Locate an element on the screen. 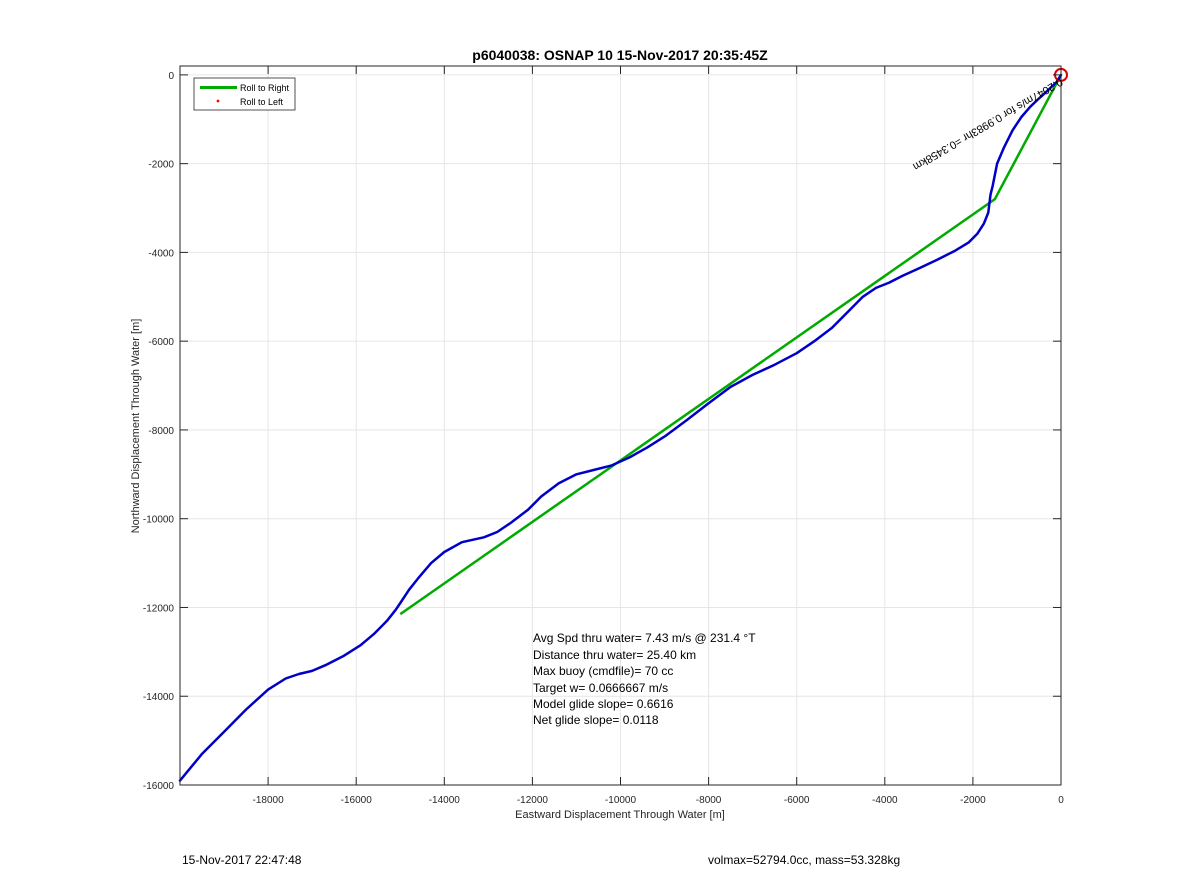 The width and height of the screenshot is (1200, 885). stat-distance: Distance thru water= 25.40 km is located at coordinates (614, 655).